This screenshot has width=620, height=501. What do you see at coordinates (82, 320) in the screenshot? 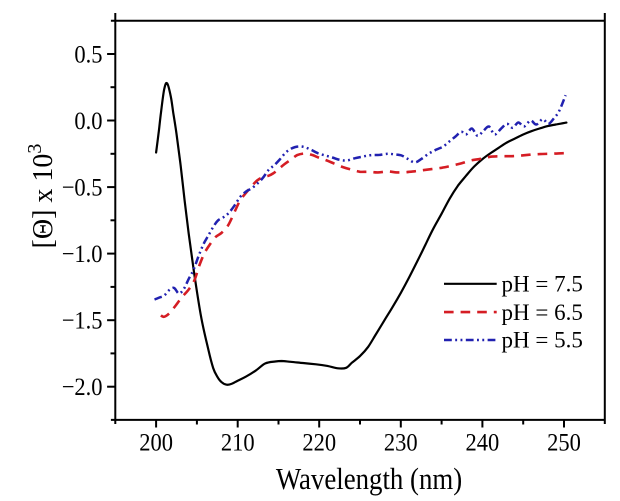
I see `svg-text: −1.5` at bounding box center [82, 320].